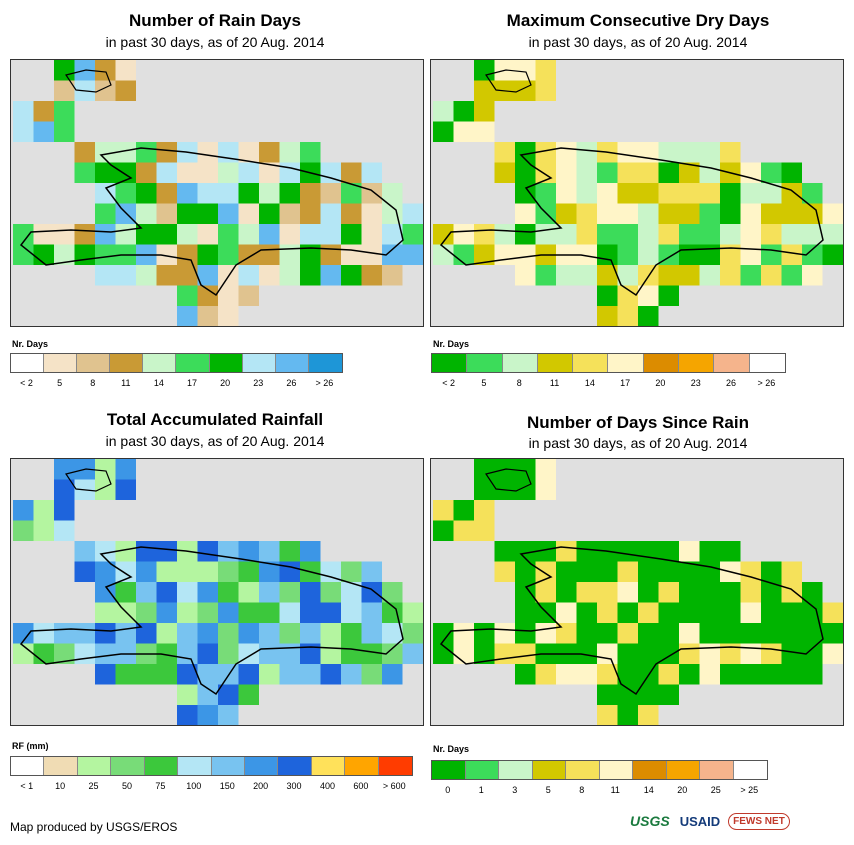 The image size is (854, 845). What do you see at coordinates (215, 20) in the screenshot?
I see `panel-title: Number of Rain Days` at bounding box center [215, 20].